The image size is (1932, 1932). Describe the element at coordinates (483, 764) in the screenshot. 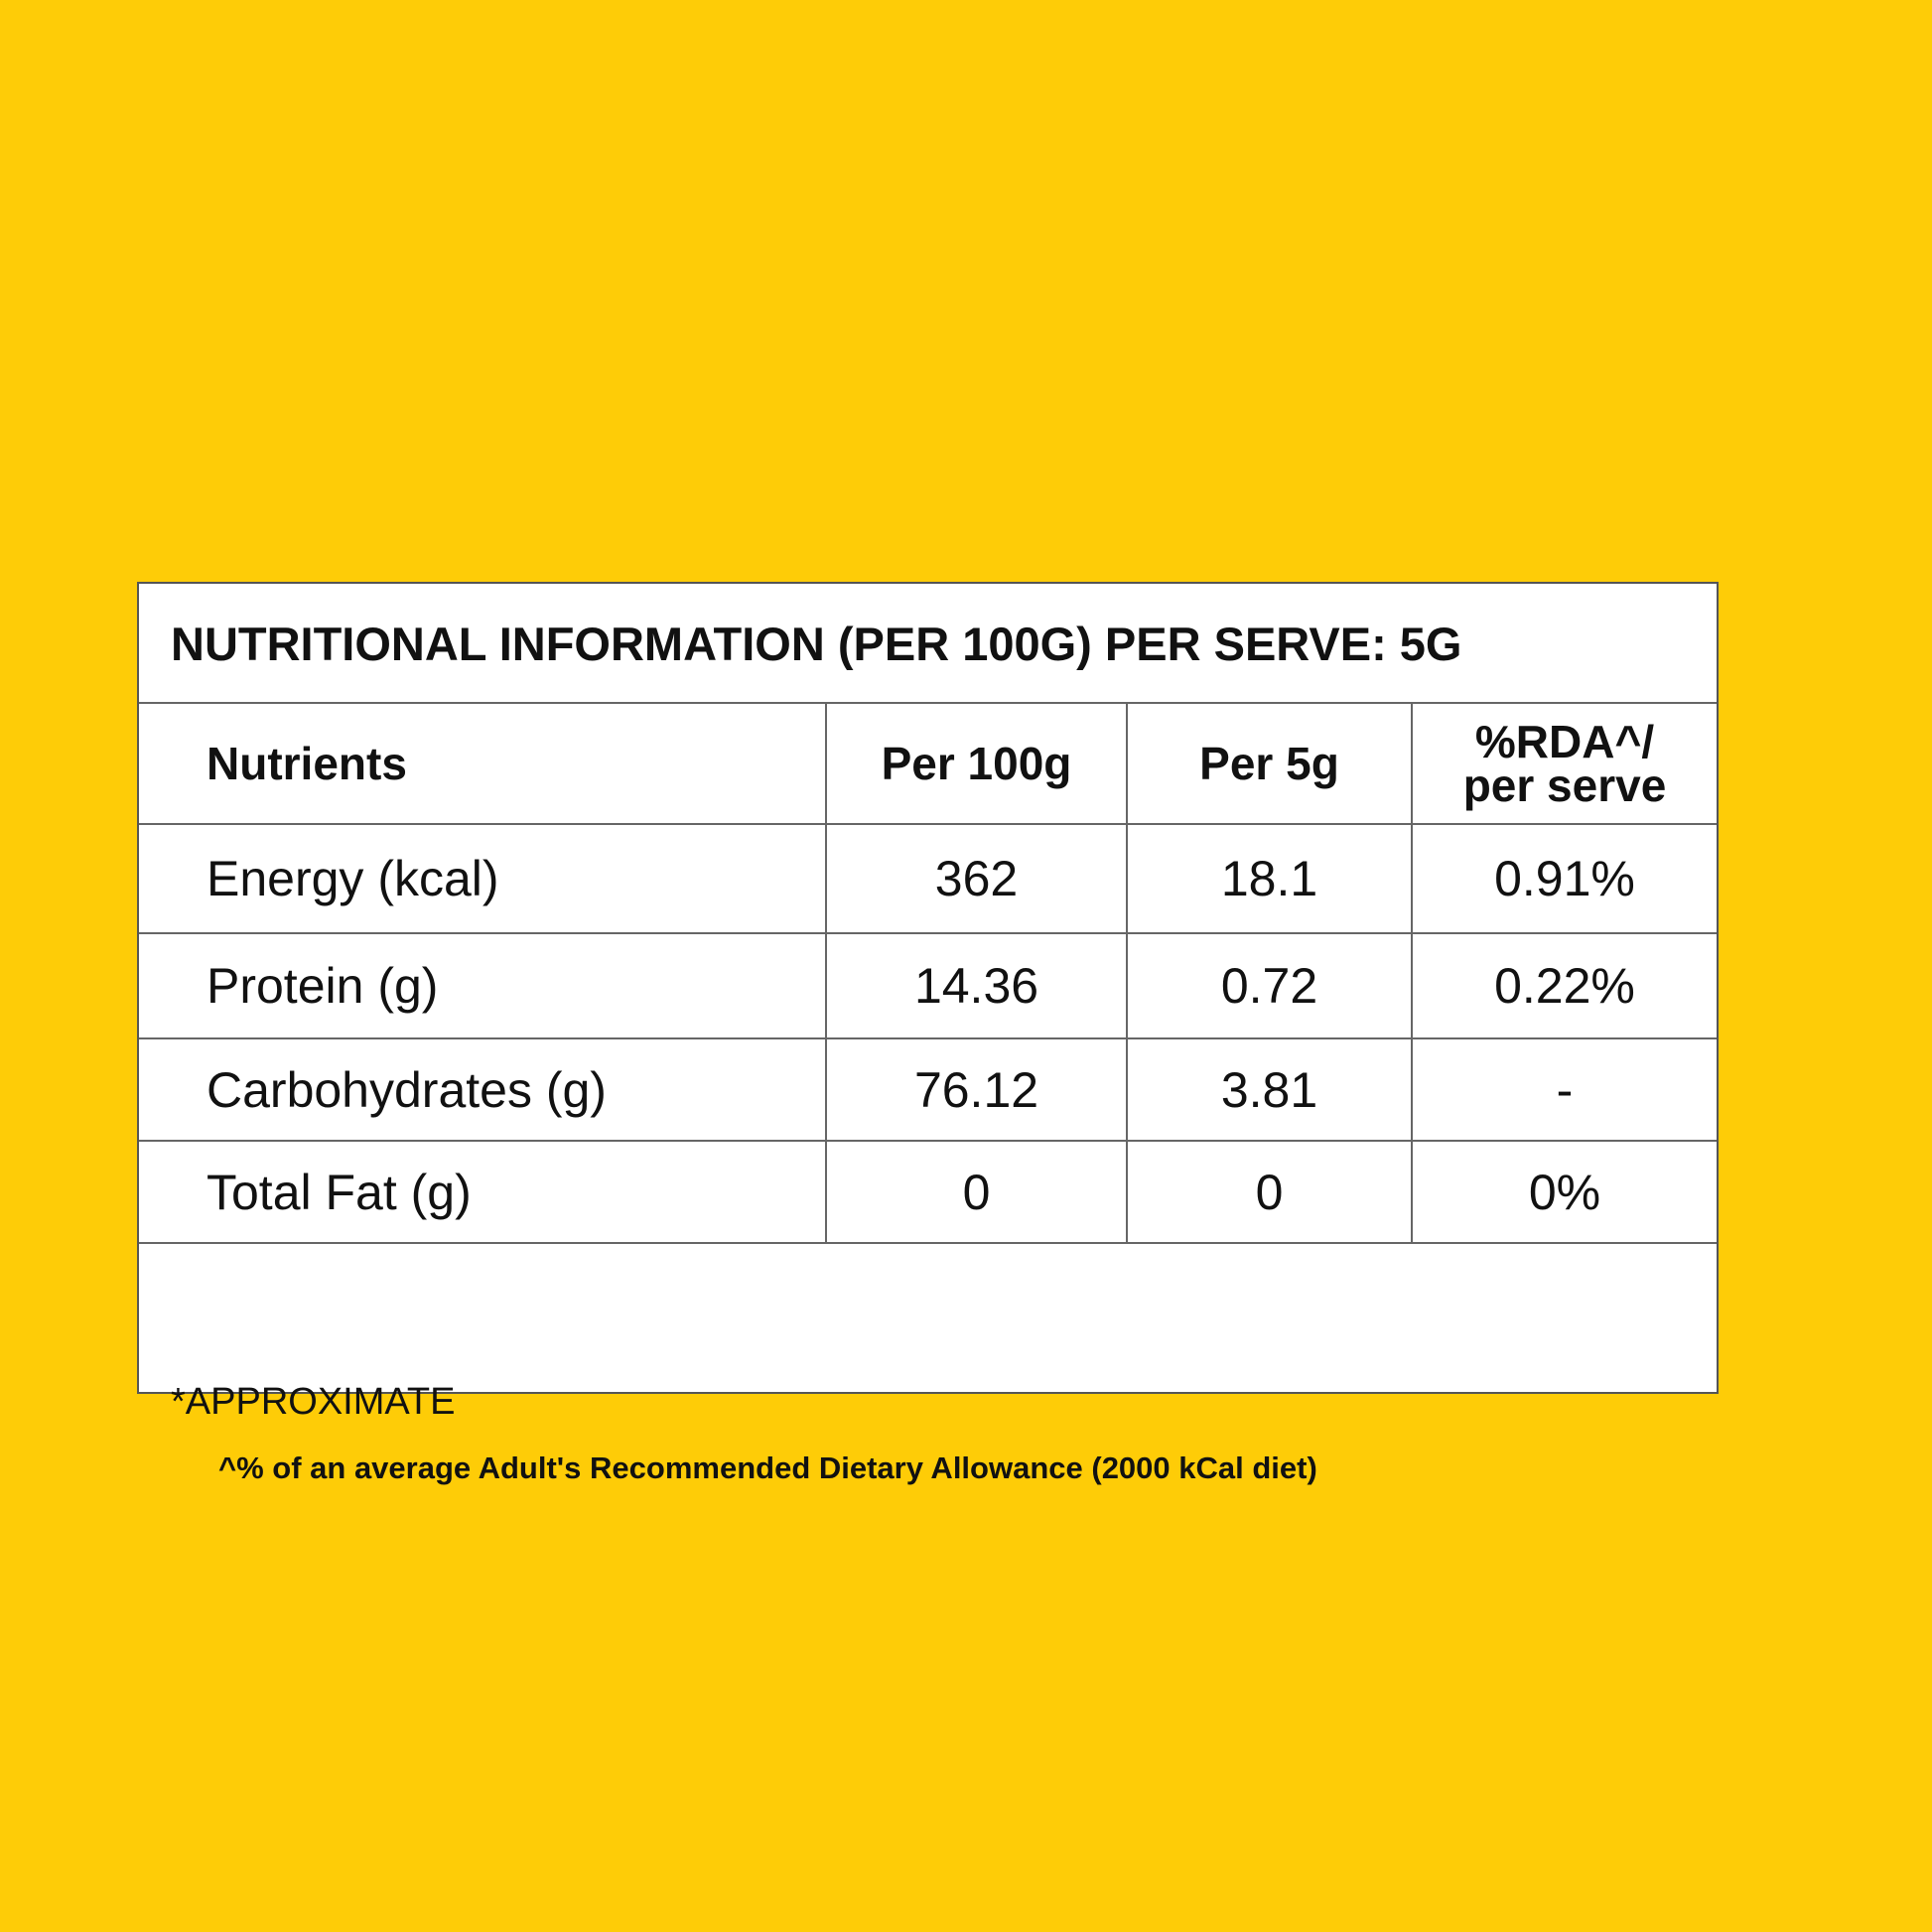

I see `header-cell: Nutrients` at that location.